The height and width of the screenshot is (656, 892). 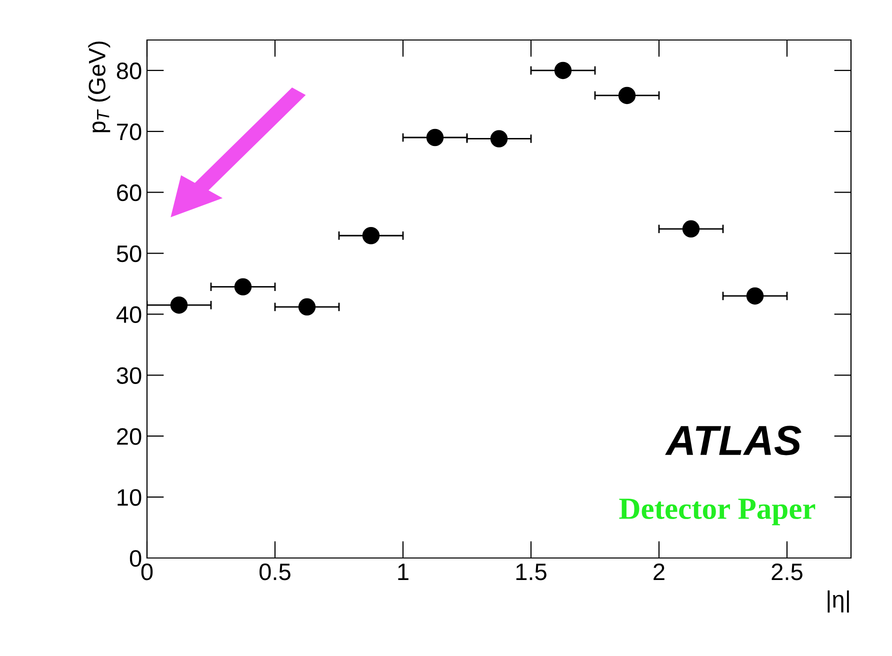 I want to click on y-tick-label: 70, so click(x=129, y=131).